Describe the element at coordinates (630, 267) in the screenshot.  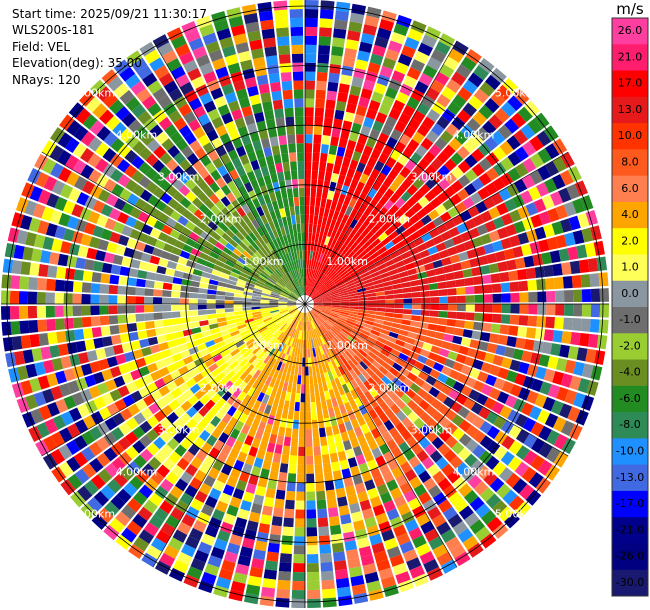
I see `colorbar-tick-label: 1.0` at that location.